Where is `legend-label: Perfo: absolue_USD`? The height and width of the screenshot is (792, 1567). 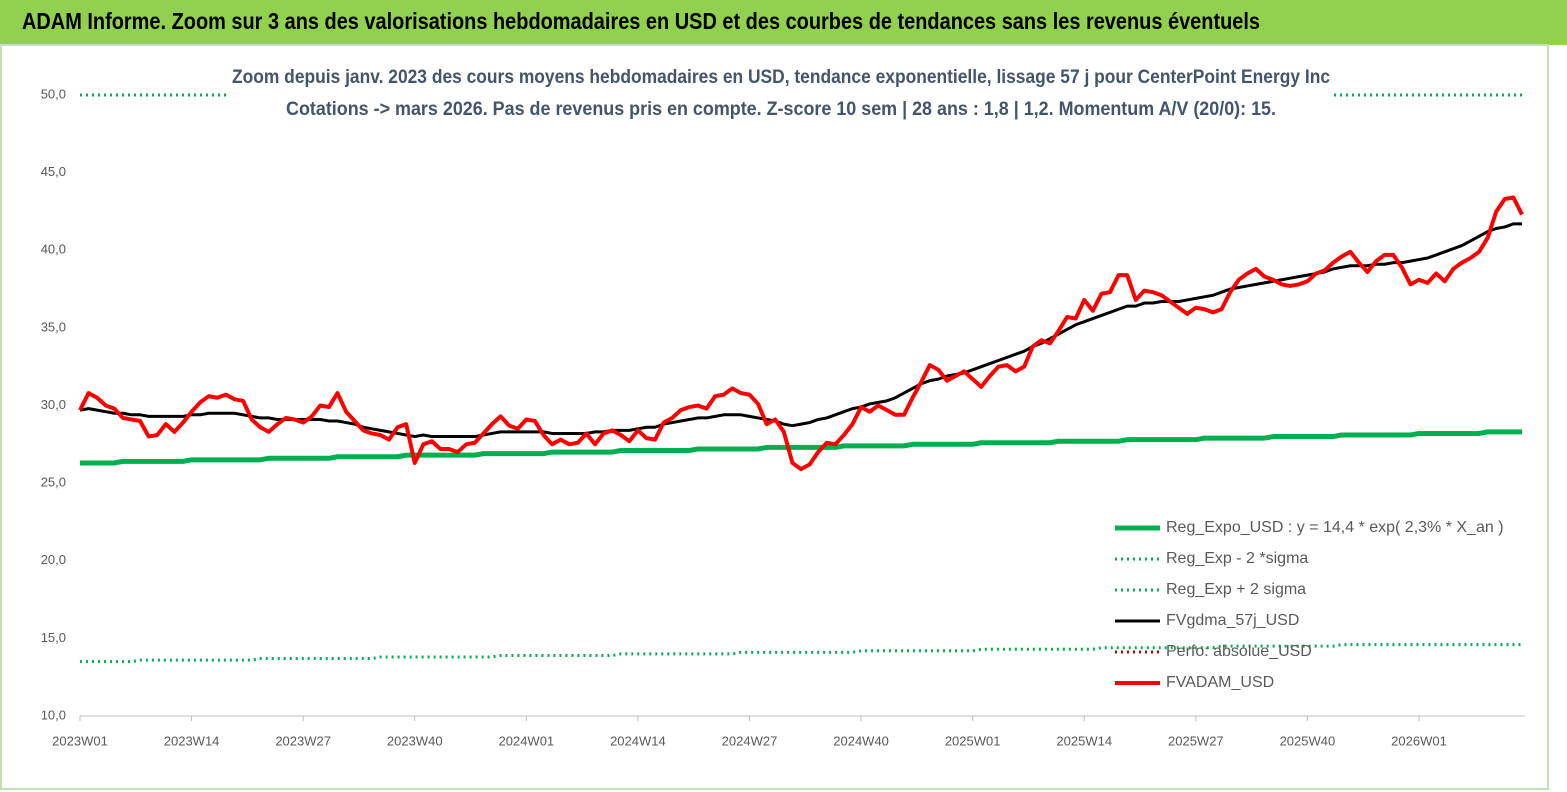 legend-label: Perfo: absolue_USD is located at coordinates (1239, 651).